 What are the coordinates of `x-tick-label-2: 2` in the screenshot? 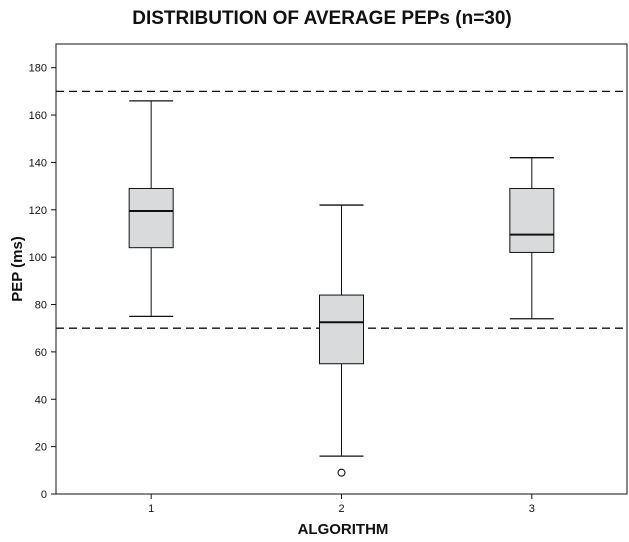 It's located at (341, 509).